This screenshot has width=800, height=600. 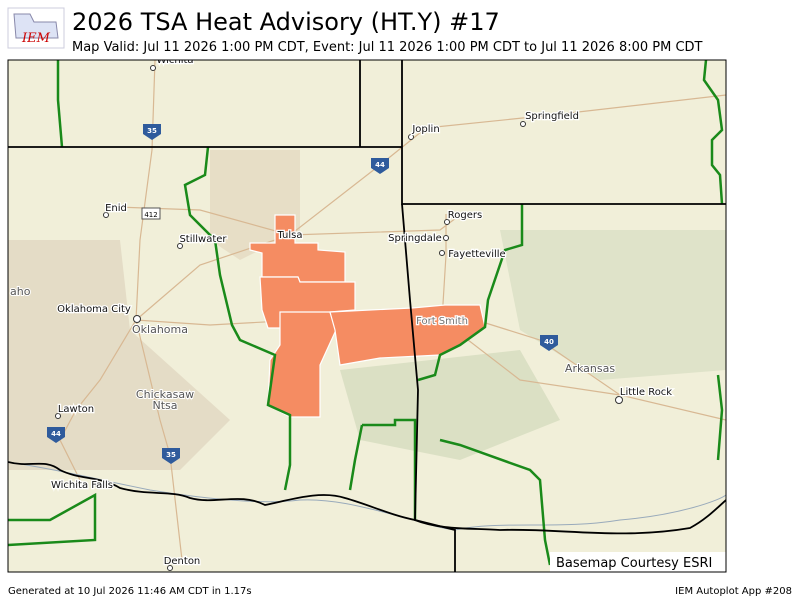 I want to click on city-label: Tulsa, so click(x=289, y=235).